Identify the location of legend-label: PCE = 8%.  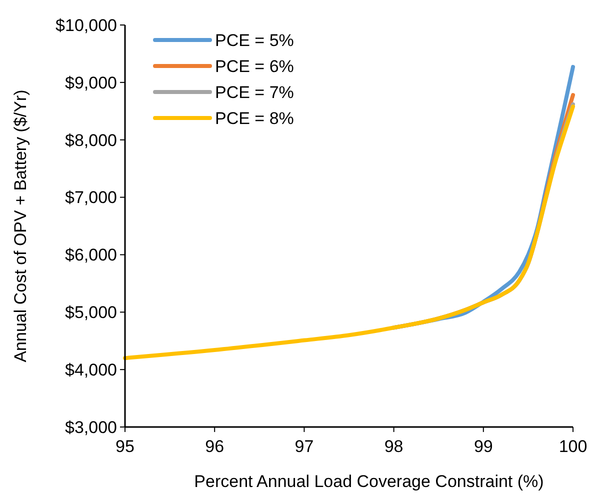
(254, 118).